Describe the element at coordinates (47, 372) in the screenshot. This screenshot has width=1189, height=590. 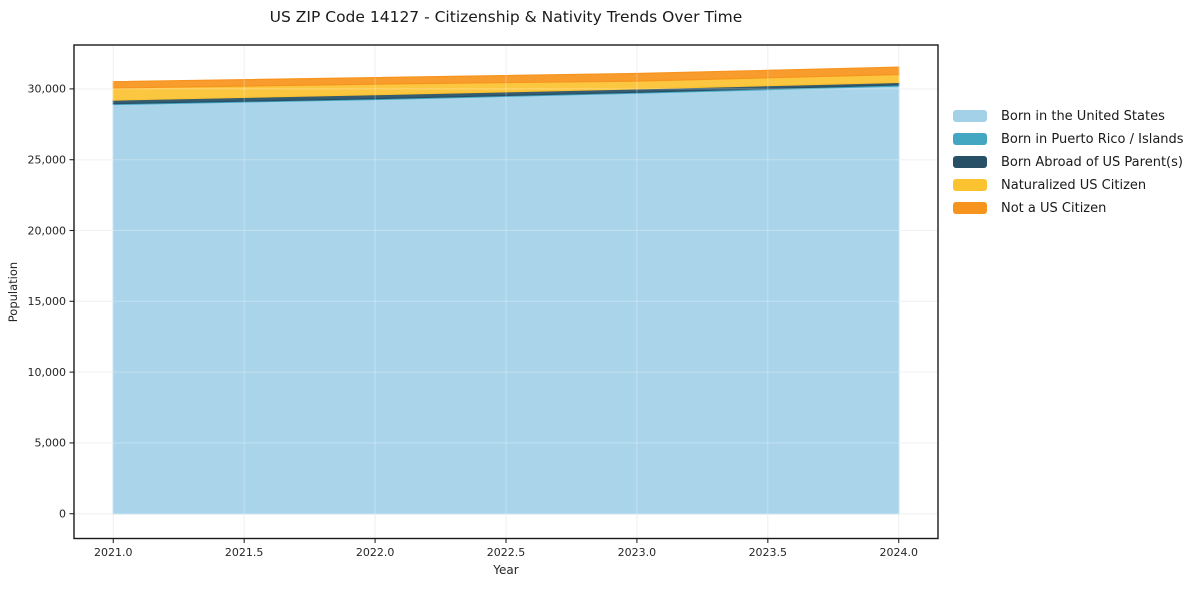
I see `y-tick-label: 10,000` at that location.